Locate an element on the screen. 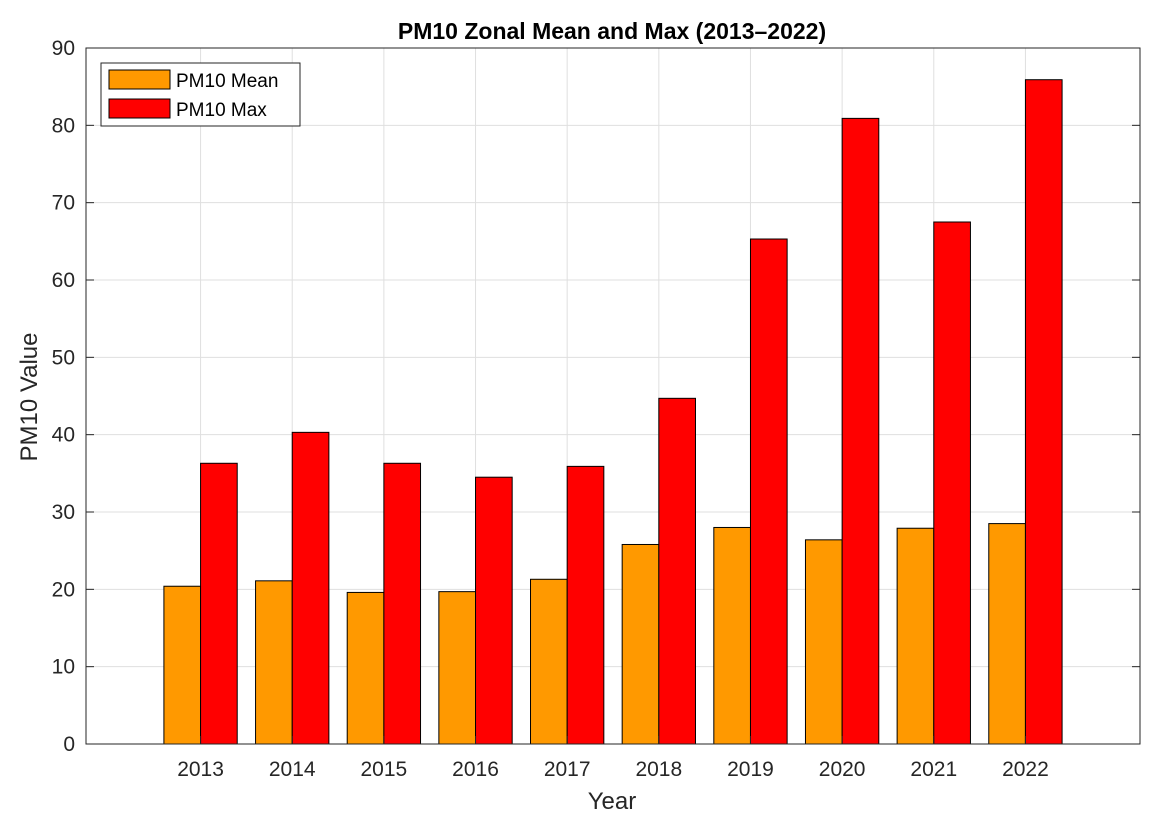  x-tick-label: 2013 is located at coordinates (200, 769).